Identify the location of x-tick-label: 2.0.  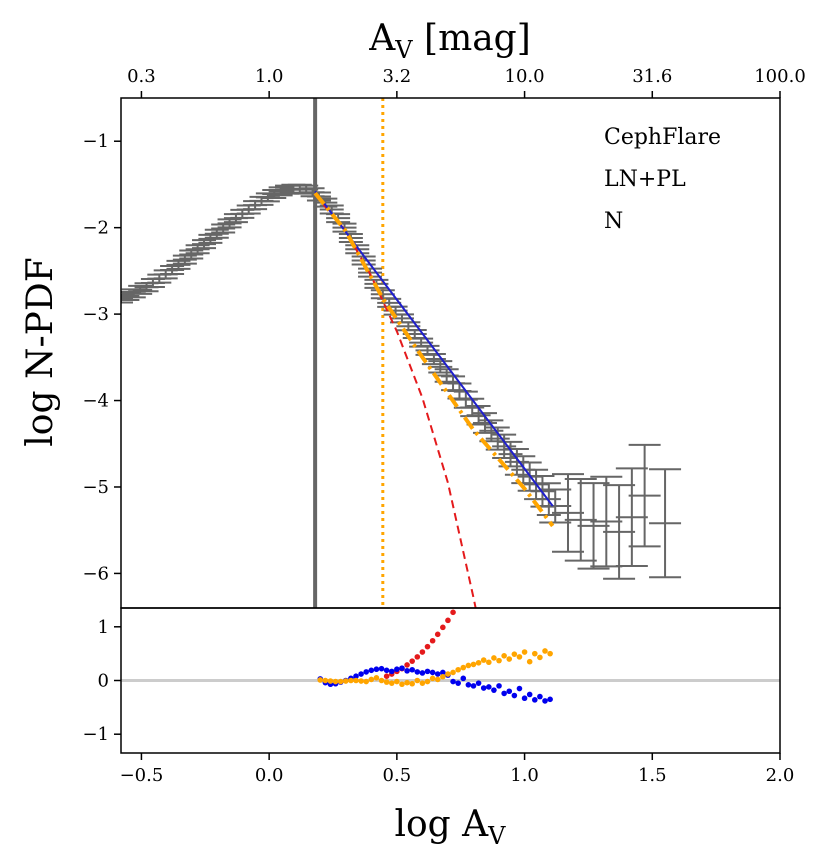
(780, 775).